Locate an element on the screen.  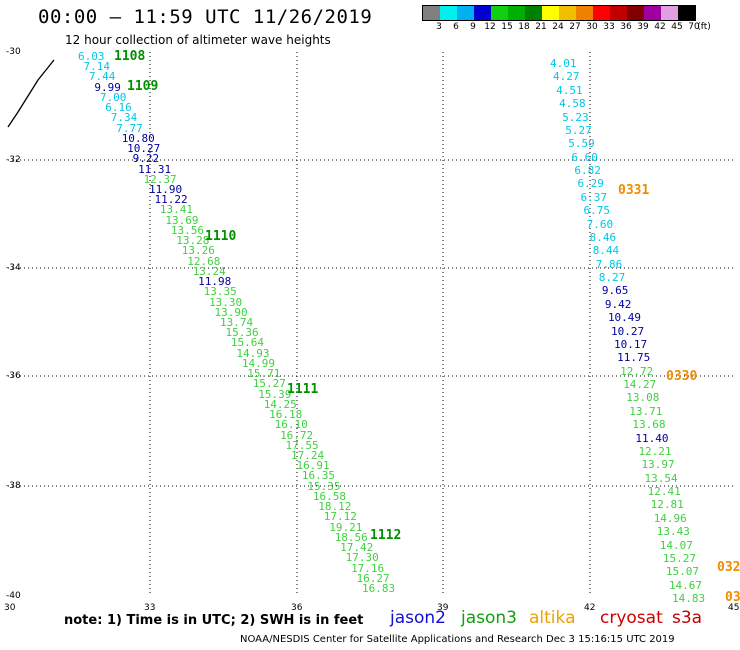
legend-label: (ft) is located at coordinates (704, 27).